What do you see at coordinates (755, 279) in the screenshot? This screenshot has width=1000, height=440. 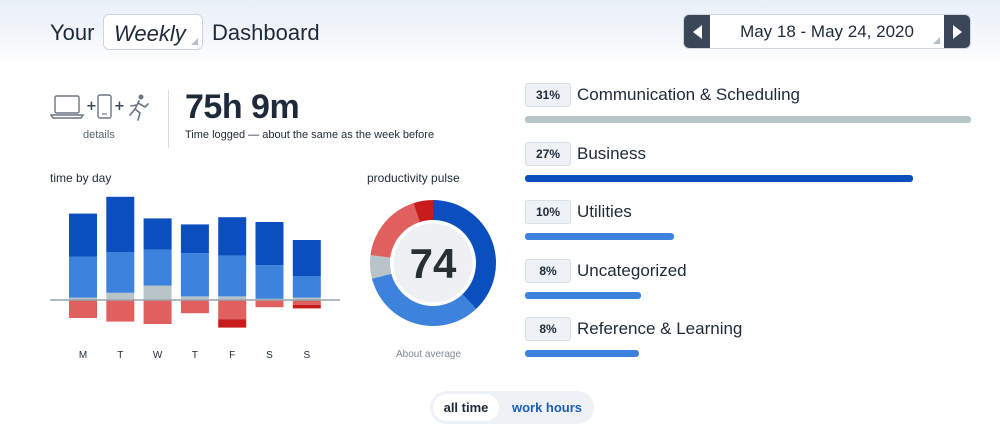 I see `category-row: 8% Uncategorized` at bounding box center [755, 279].